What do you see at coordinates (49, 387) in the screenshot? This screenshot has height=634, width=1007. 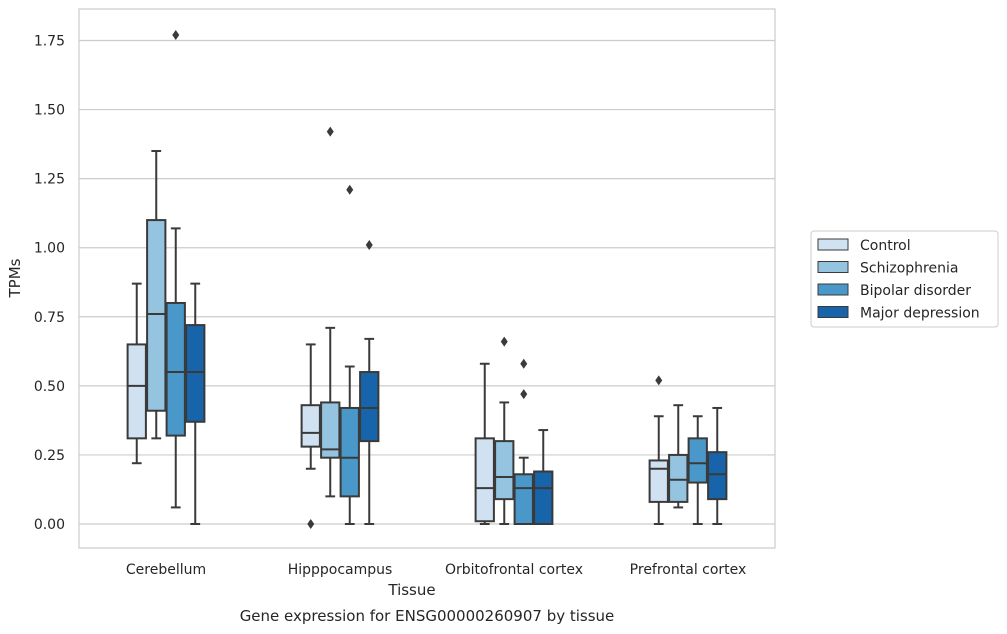 I see `y-tick-label: 0.50` at bounding box center [49, 387].